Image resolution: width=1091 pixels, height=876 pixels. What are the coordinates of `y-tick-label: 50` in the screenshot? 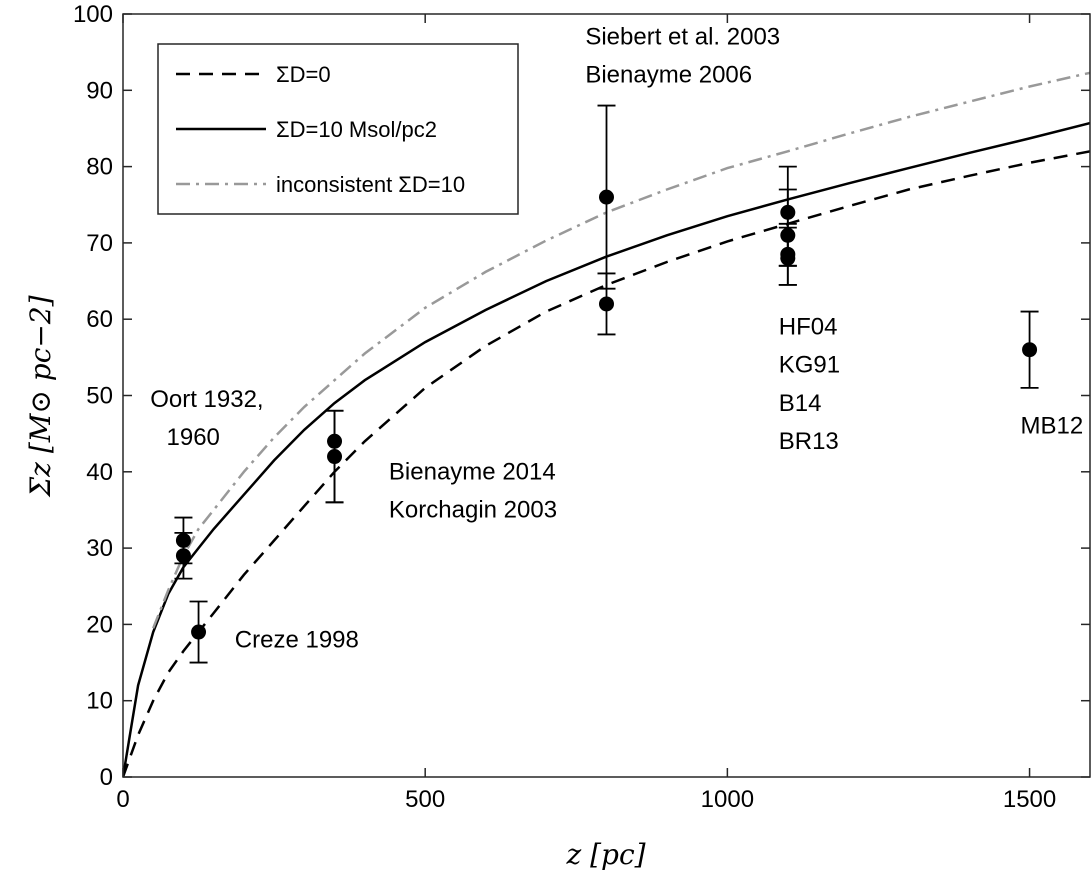 It's located at (99, 396).